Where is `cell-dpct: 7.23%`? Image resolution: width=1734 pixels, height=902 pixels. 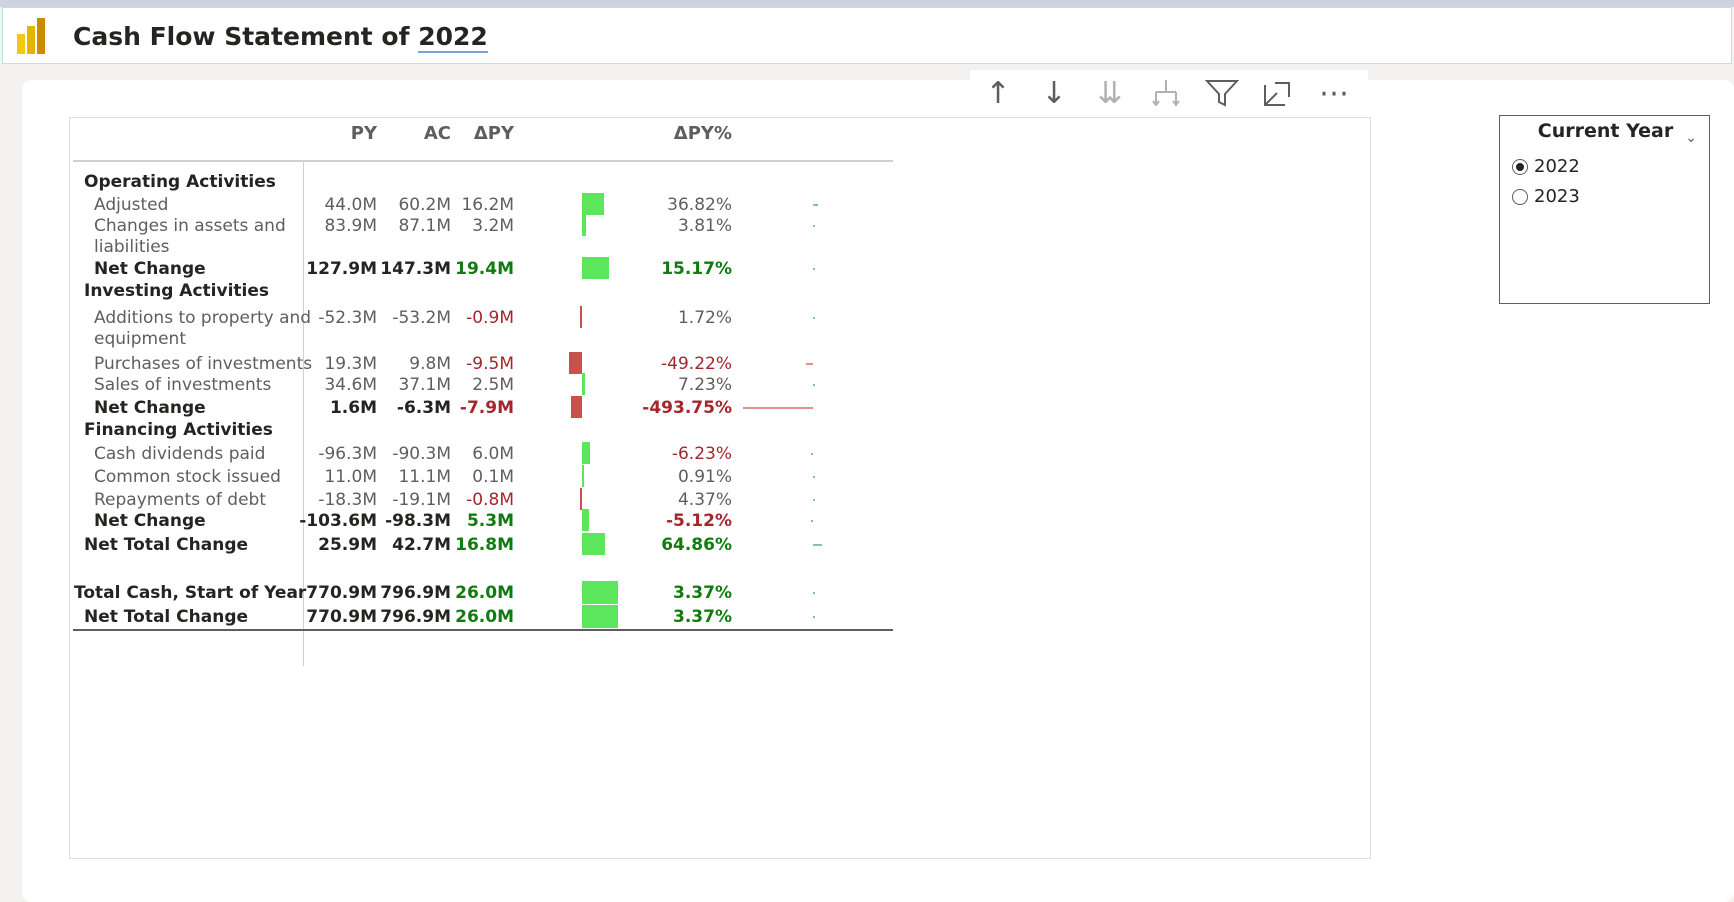 cell-dpct: 7.23% is located at coordinates (704, 385).